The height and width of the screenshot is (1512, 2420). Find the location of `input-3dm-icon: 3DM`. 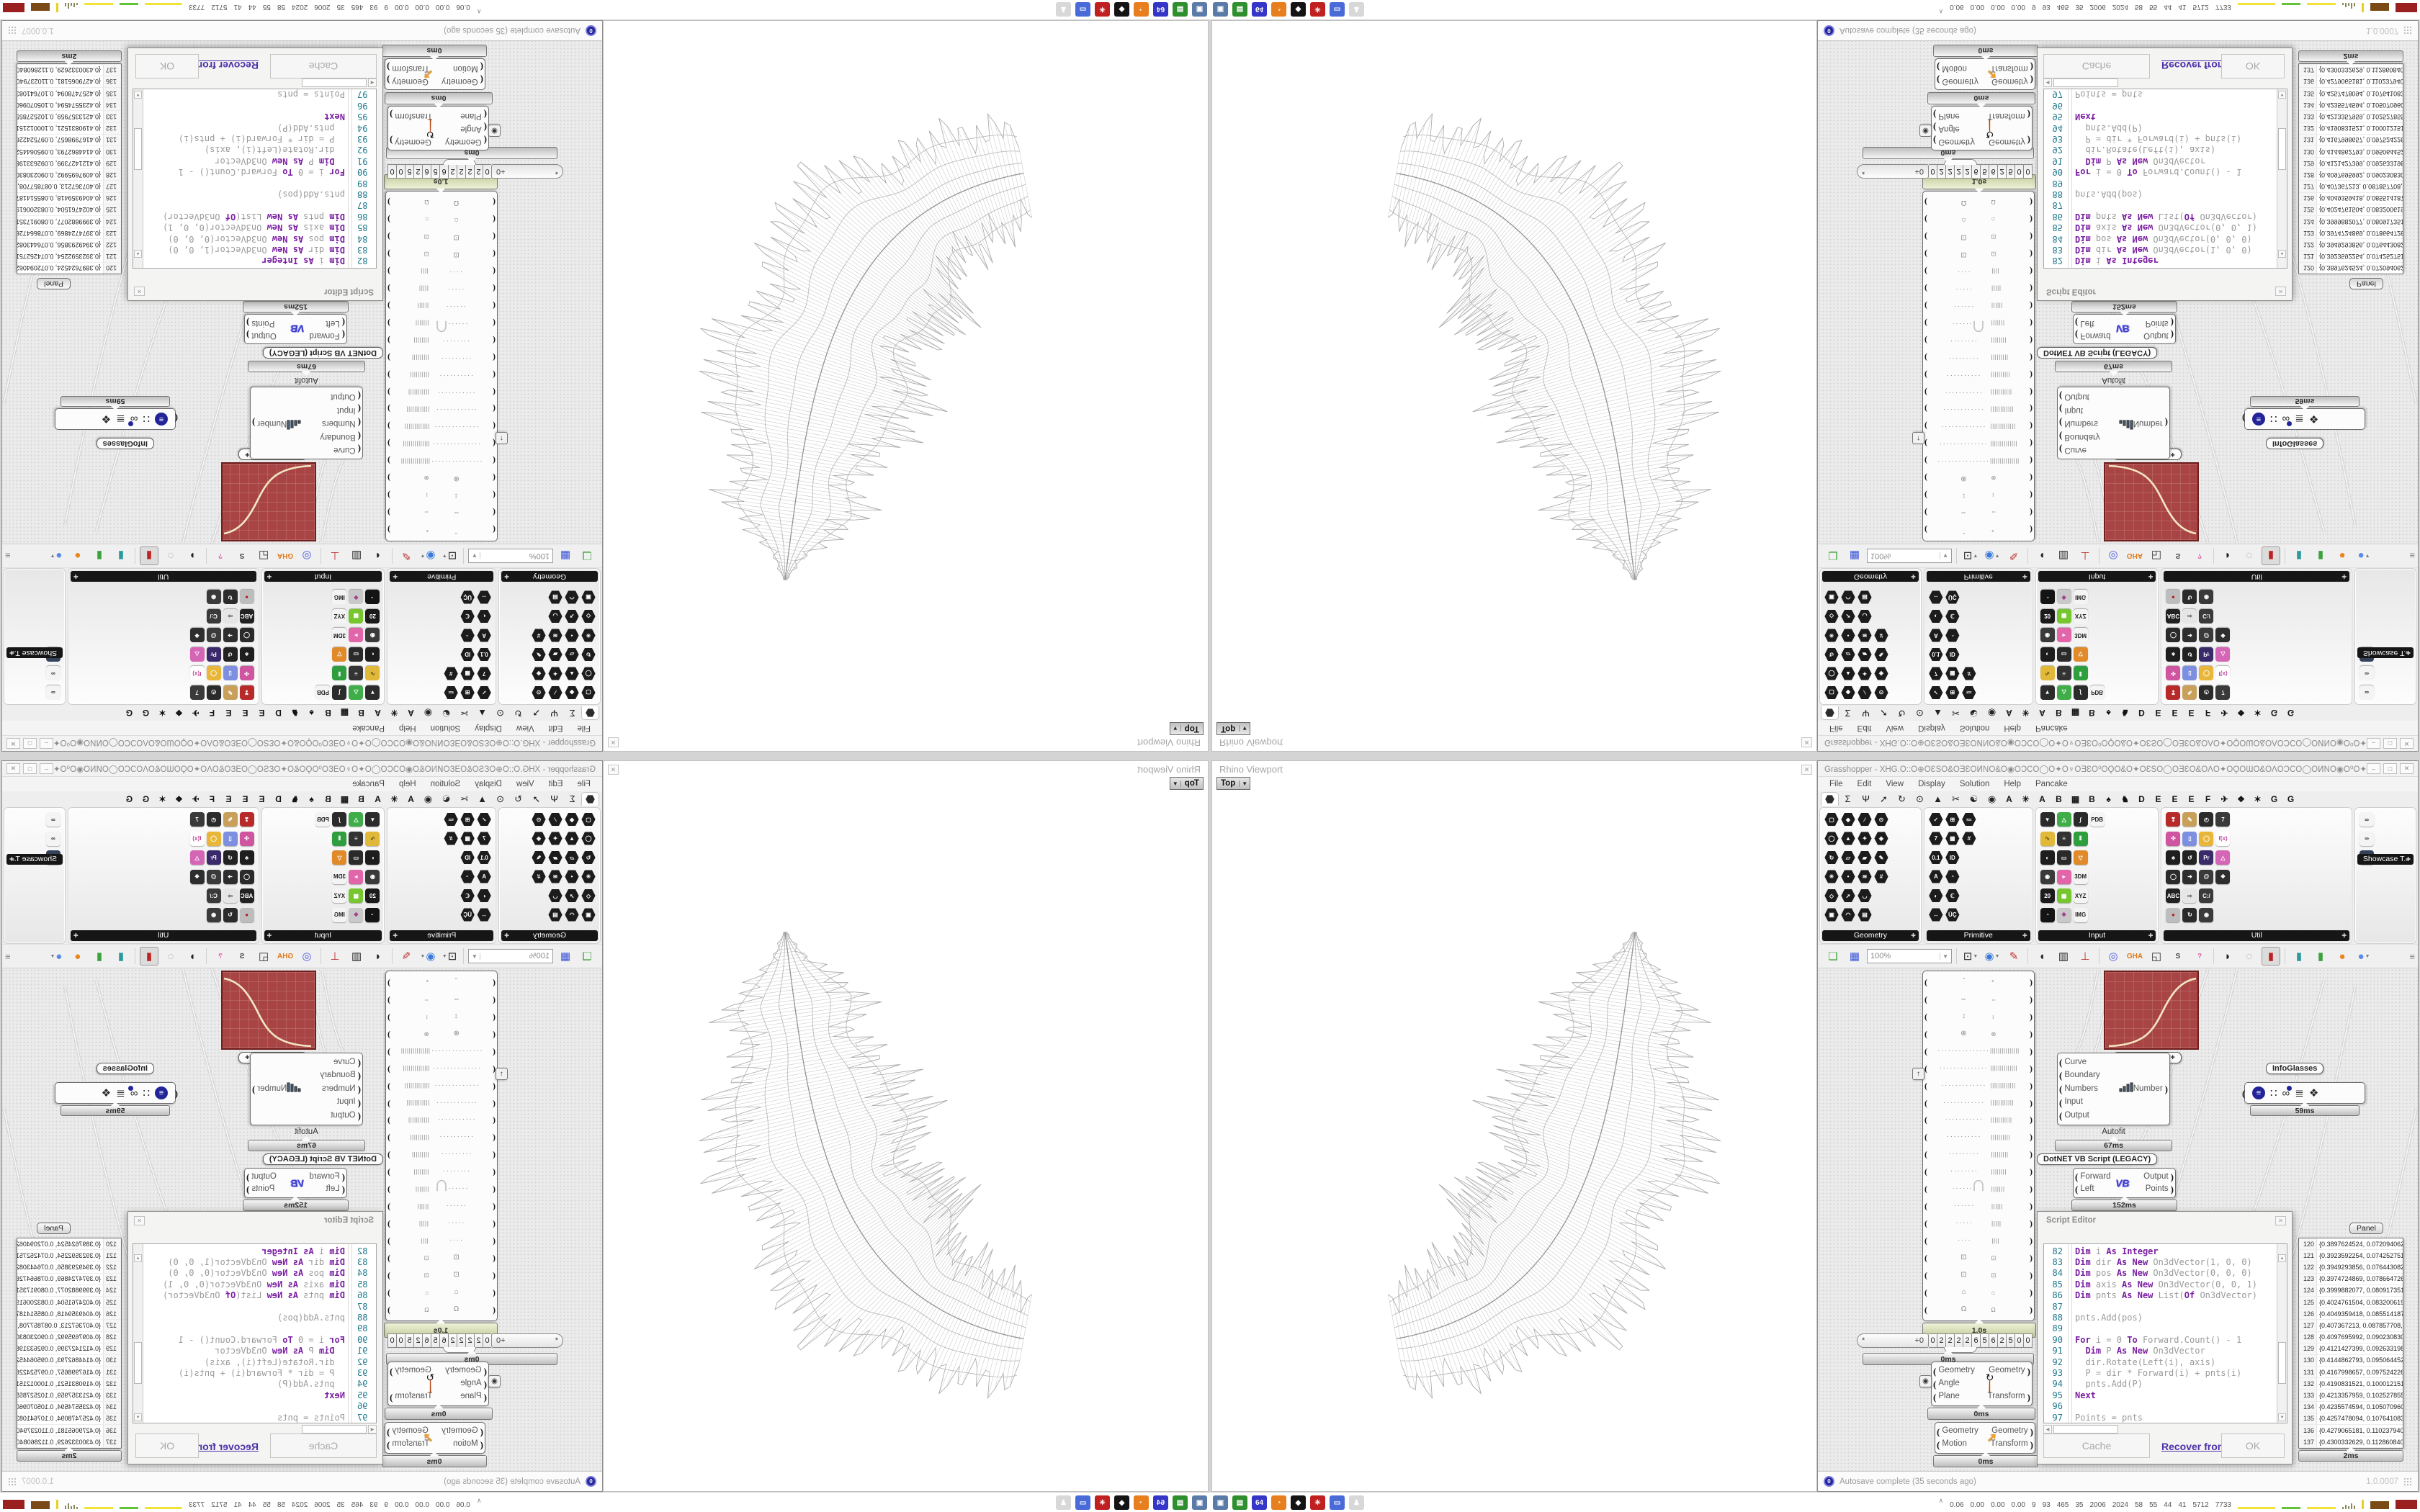

input-3dm-icon: 3DM is located at coordinates (2080, 635).